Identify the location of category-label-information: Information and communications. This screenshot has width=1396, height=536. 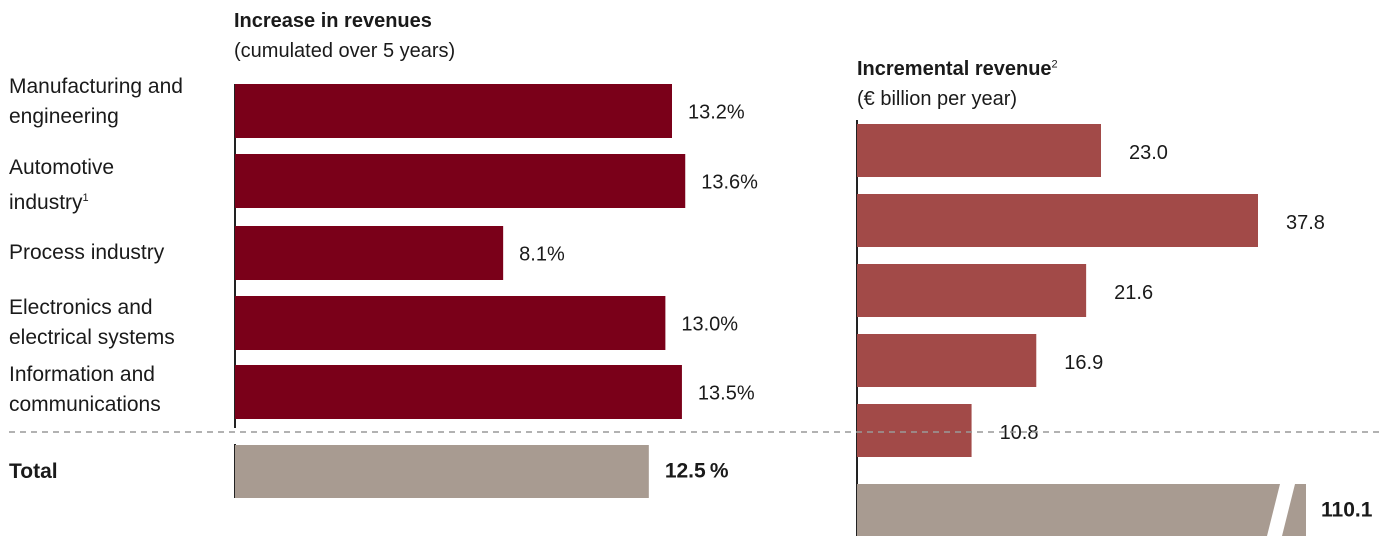
(85, 389).